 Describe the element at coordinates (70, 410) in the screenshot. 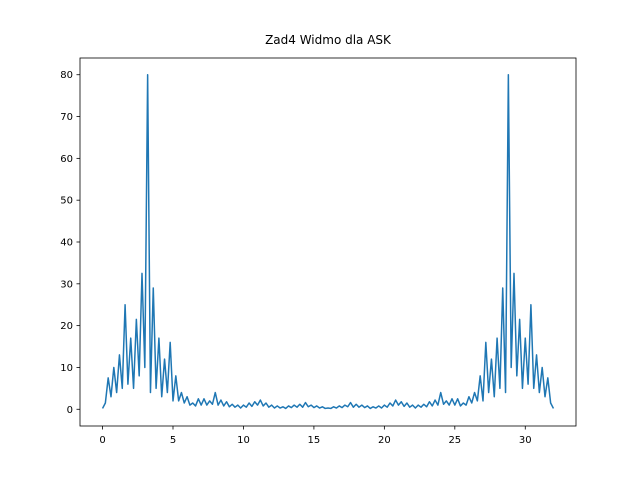

I see `y-tick-label: 0` at that location.